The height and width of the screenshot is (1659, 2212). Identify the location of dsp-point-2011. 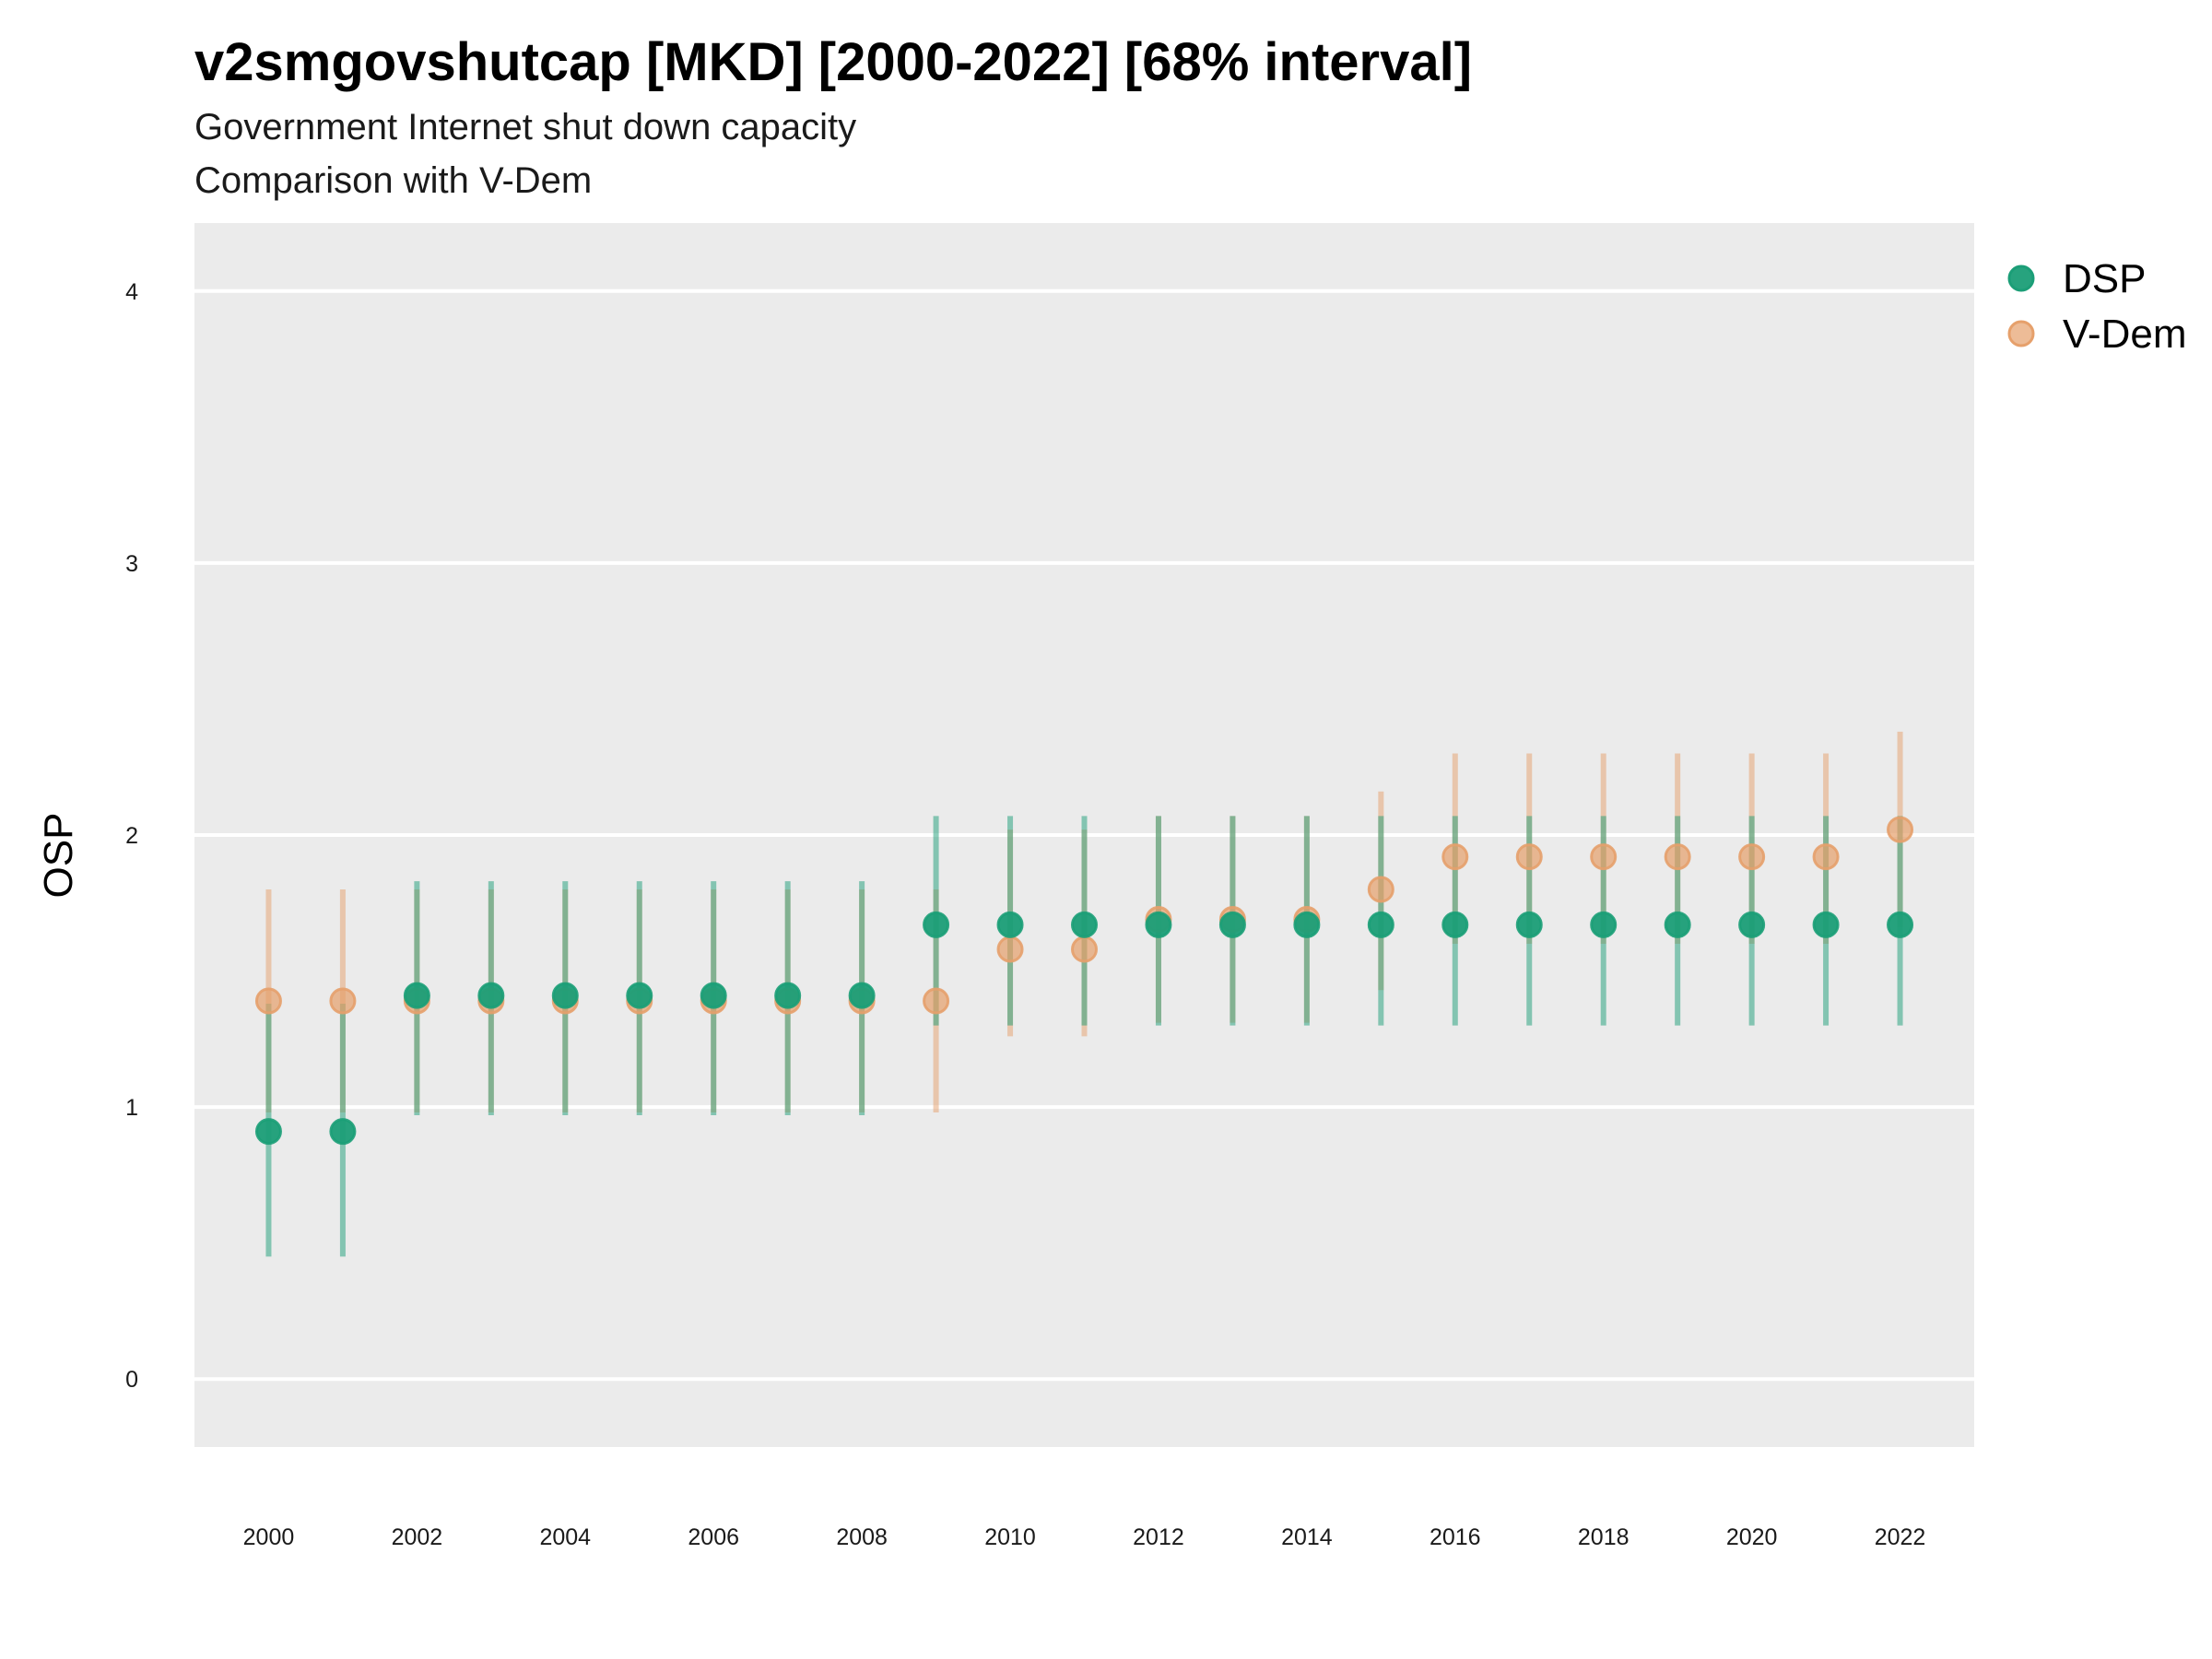
(1084, 924).